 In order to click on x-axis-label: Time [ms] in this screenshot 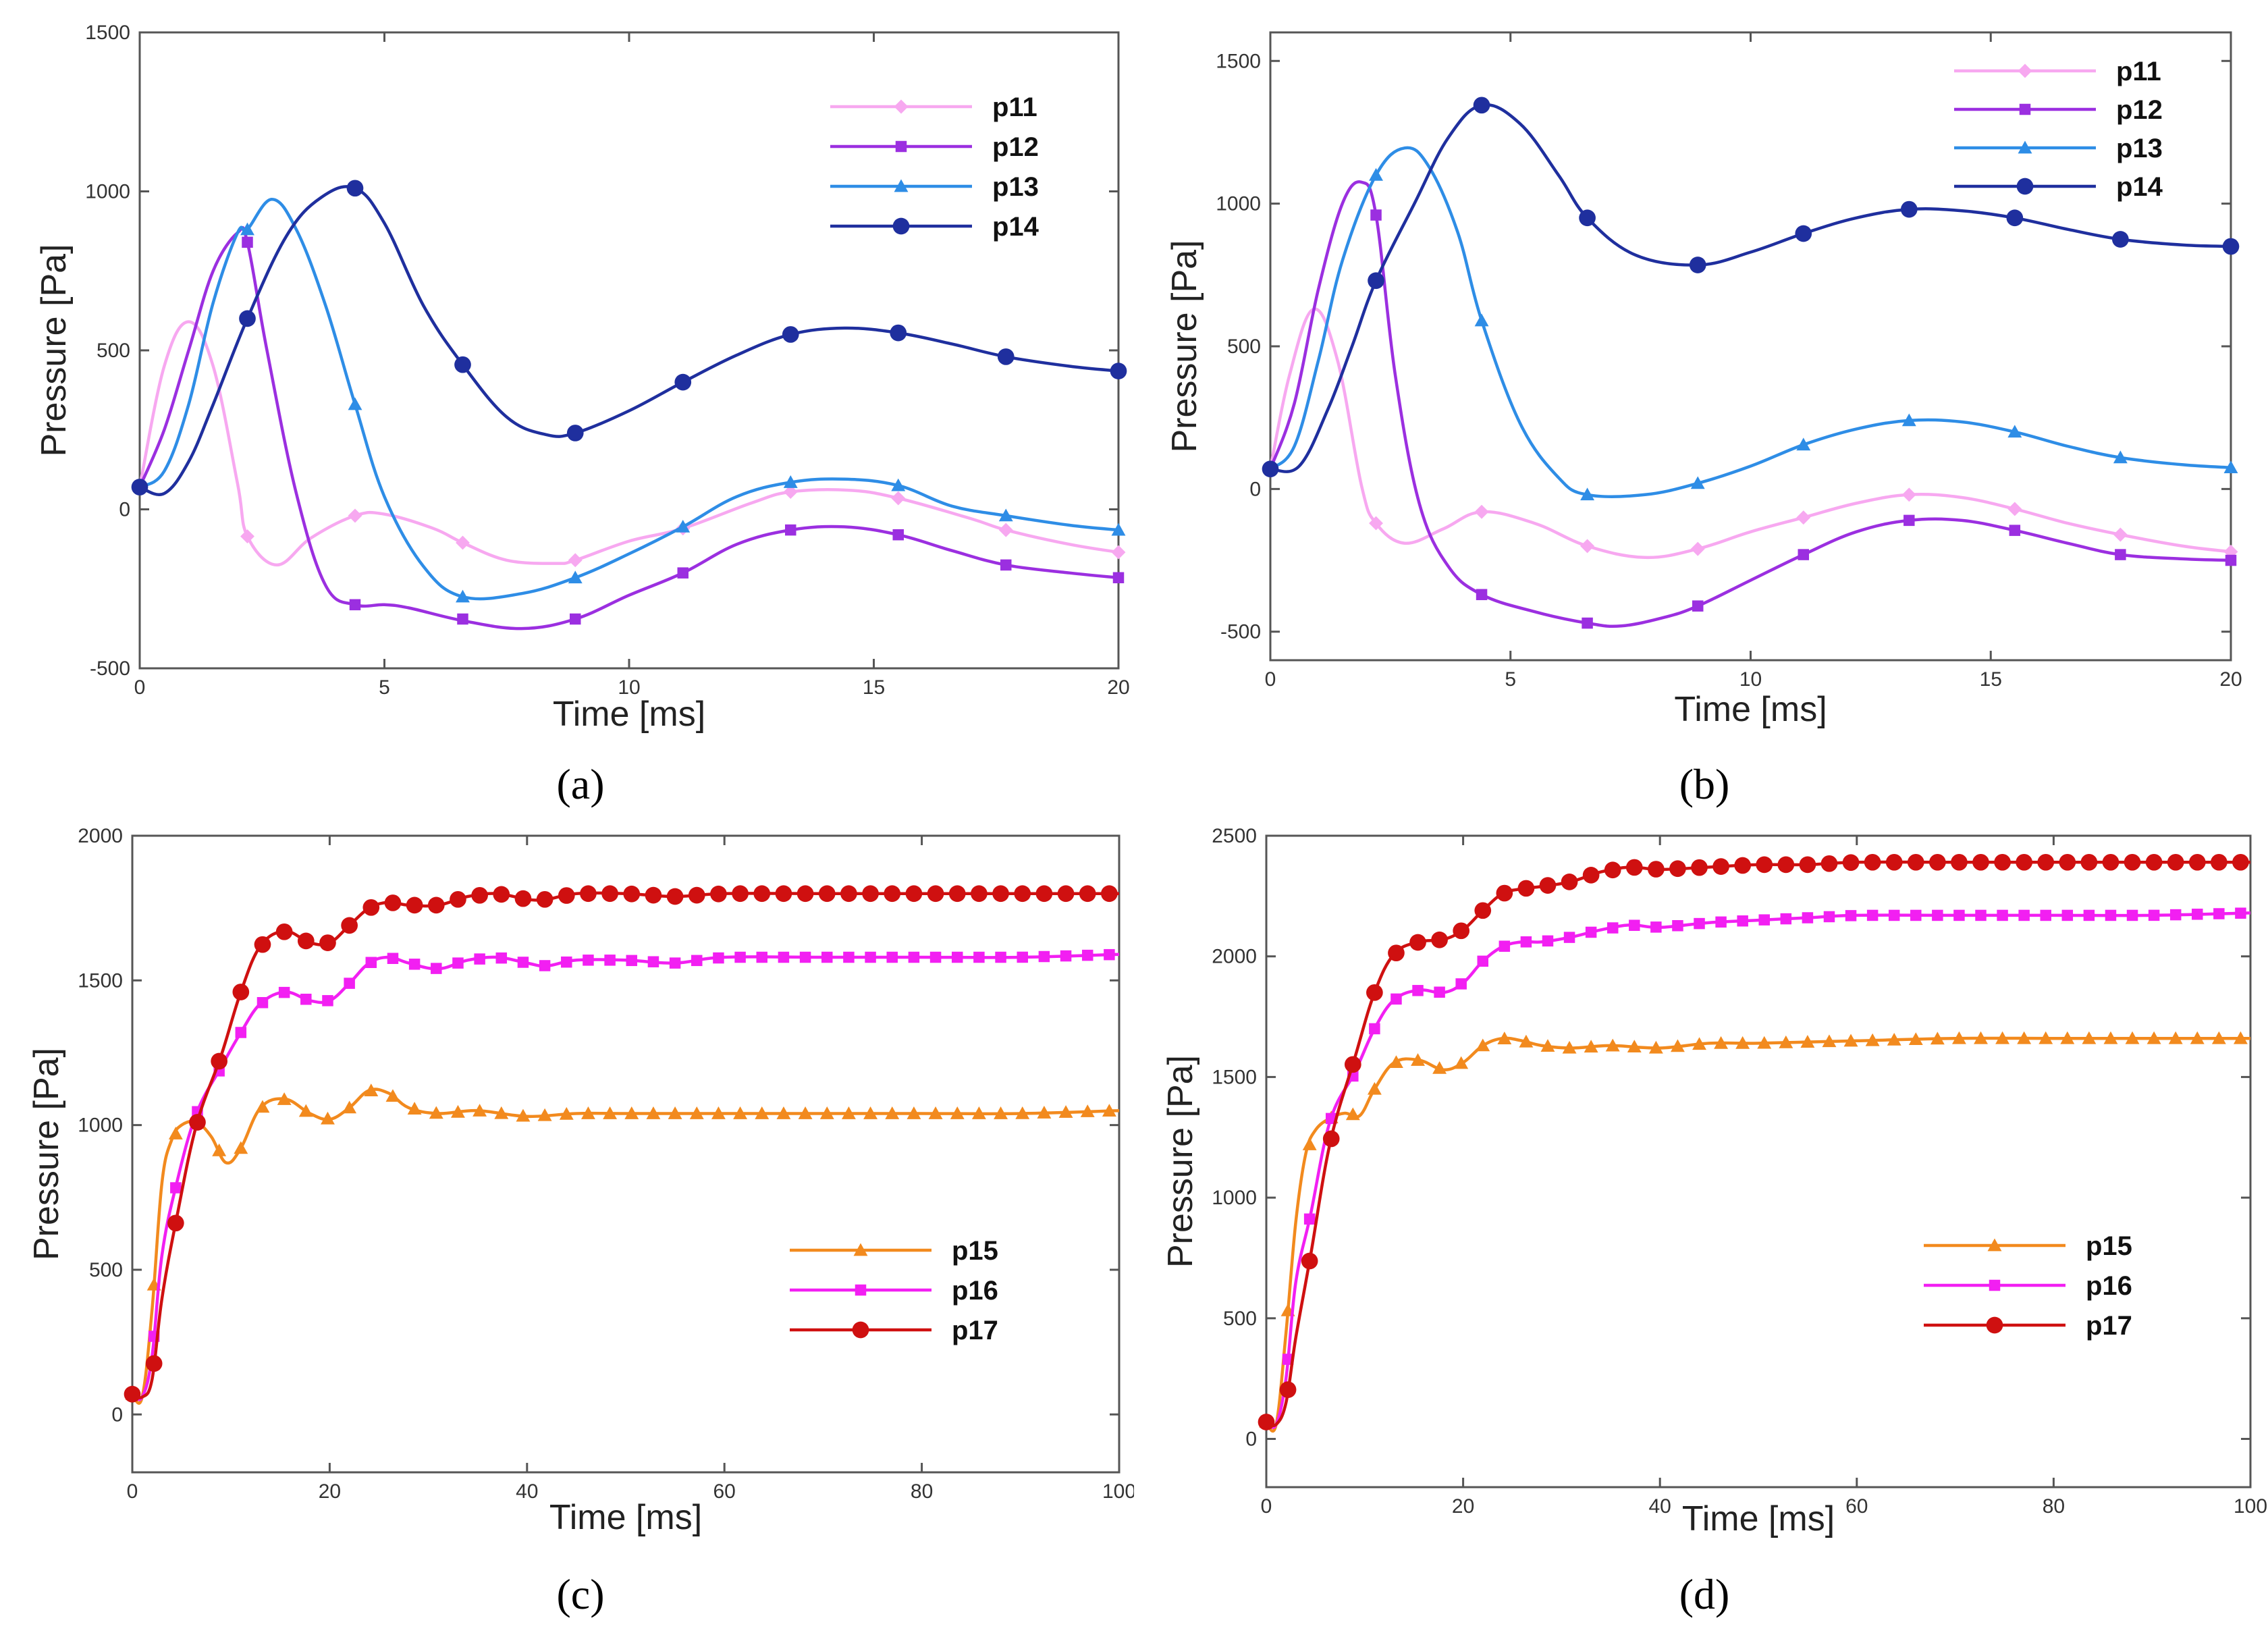, I will do `click(629, 714)`.